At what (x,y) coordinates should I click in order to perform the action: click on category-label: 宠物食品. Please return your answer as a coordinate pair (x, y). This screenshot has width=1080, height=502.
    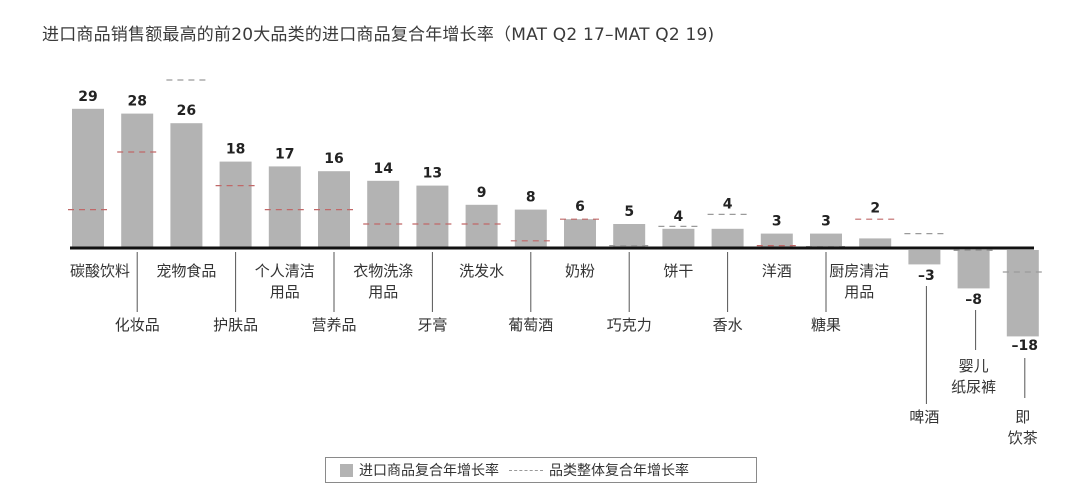
    Looking at the image, I should click on (186, 271).